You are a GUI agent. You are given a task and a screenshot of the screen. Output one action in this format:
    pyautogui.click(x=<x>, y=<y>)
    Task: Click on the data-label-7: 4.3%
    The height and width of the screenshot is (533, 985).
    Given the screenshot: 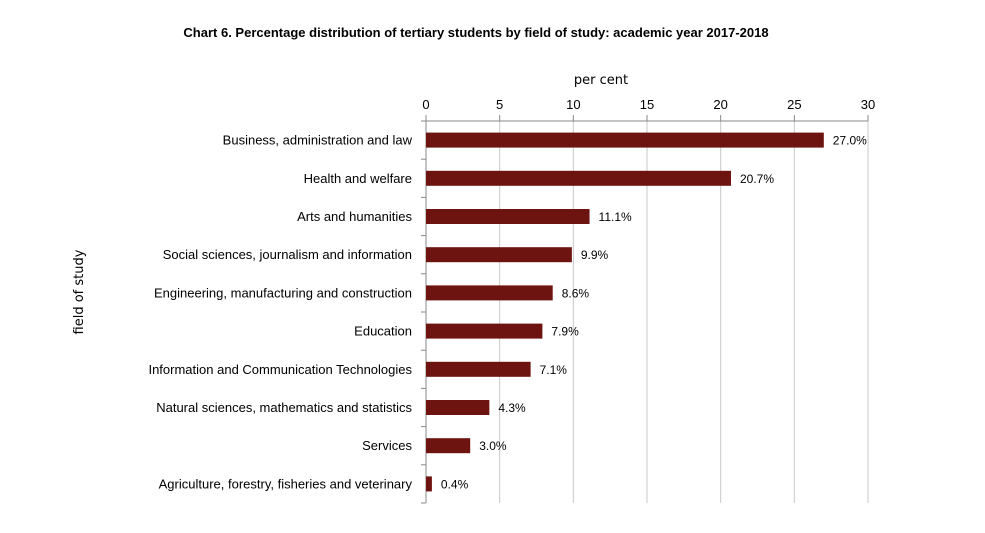 What is the action you would take?
    pyautogui.click(x=512, y=408)
    